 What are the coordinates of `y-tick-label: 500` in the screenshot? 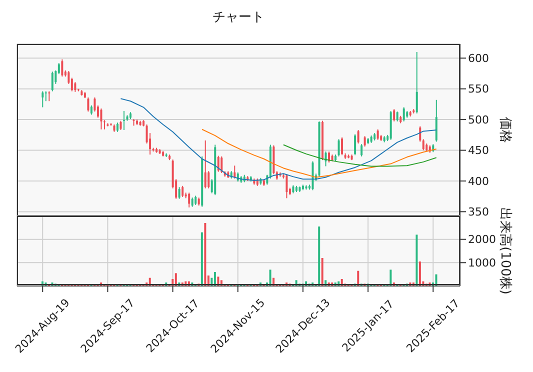 It's located at (478, 119).